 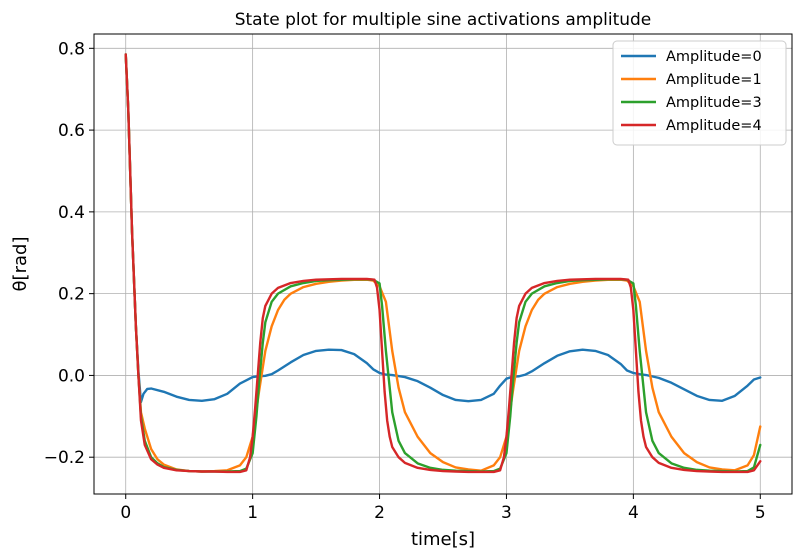 I want to click on legend-label: Amplitude=0, so click(x=714, y=57).